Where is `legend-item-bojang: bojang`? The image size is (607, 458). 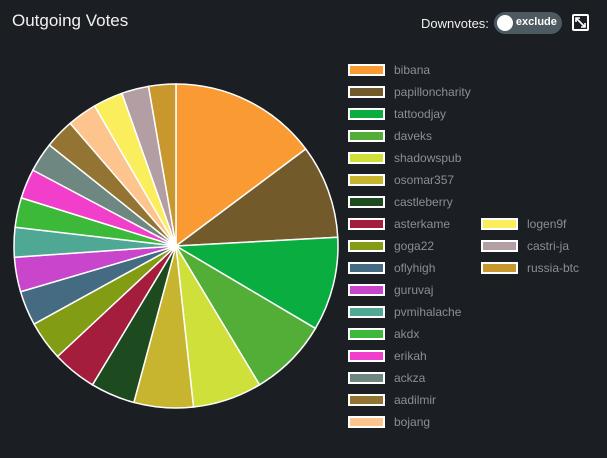 legend-item-bojang: bojang is located at coordinates (389, 422).